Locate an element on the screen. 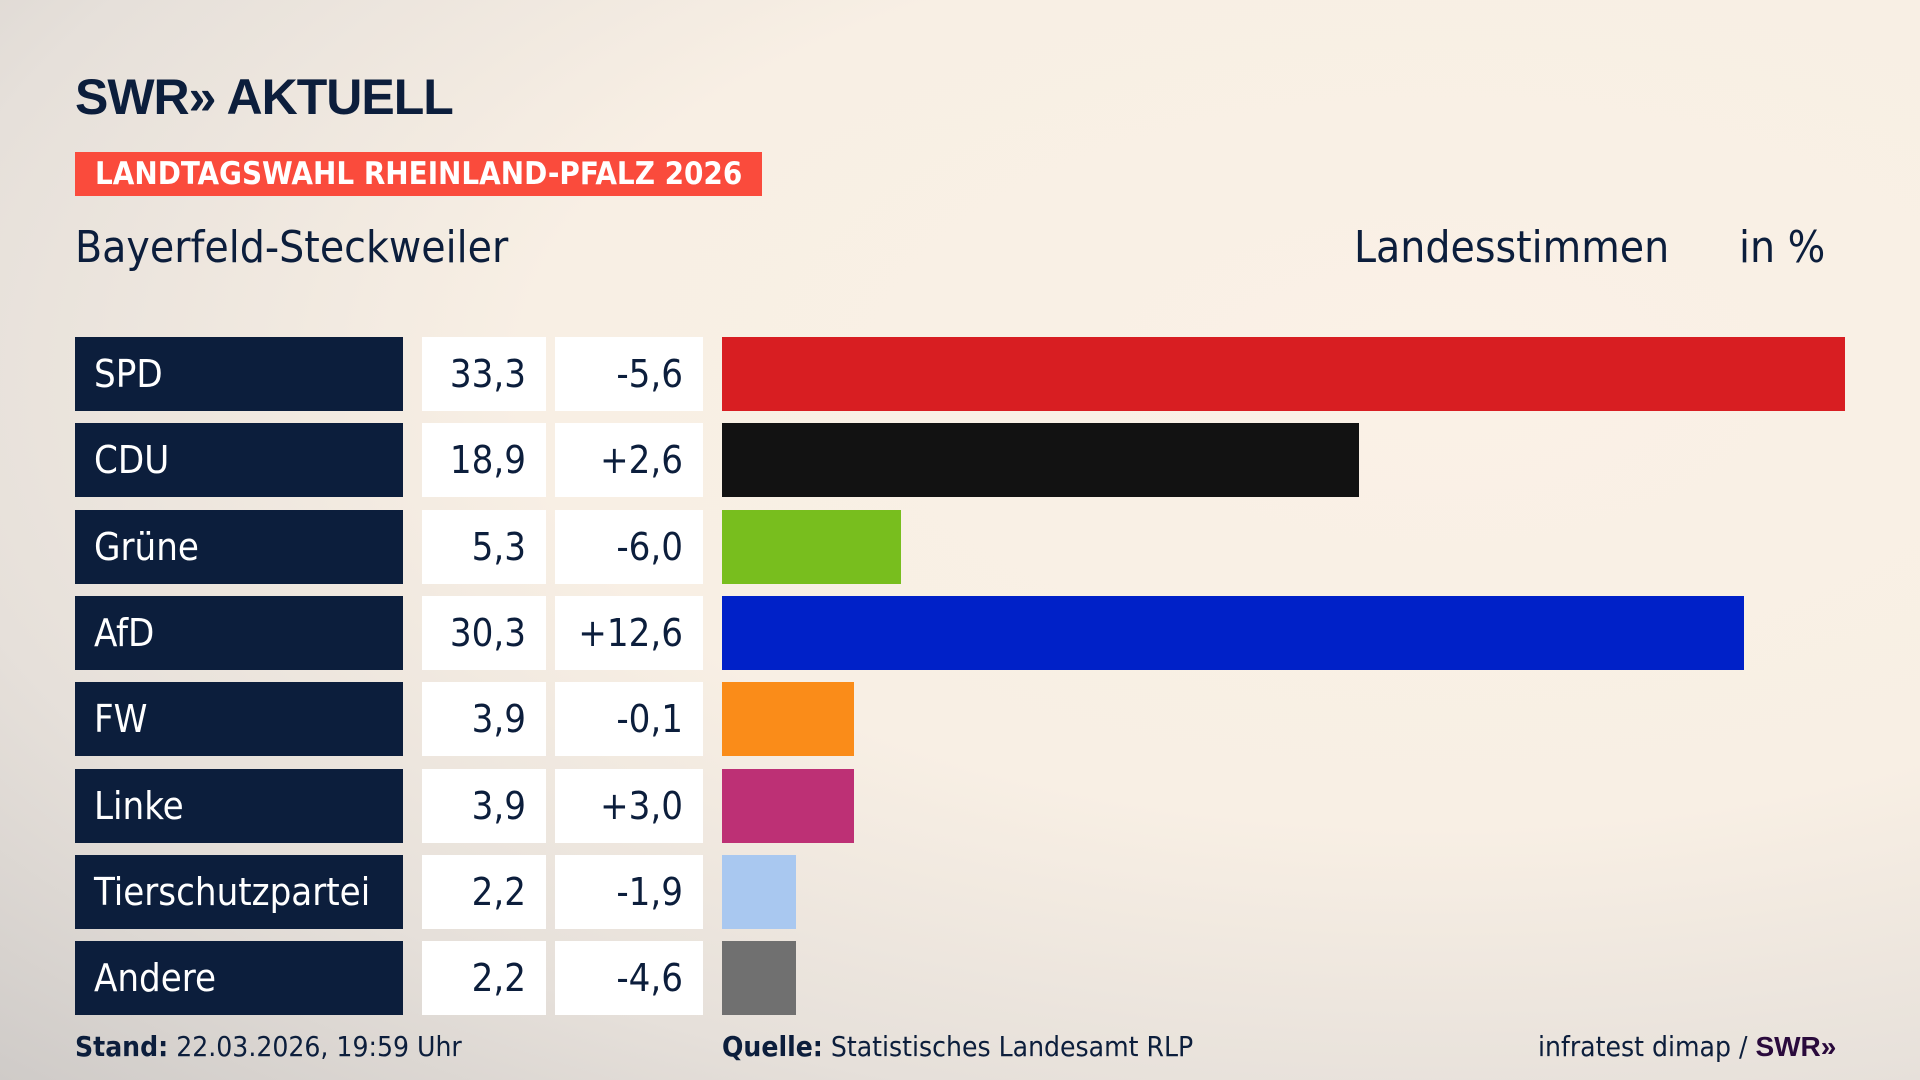  party-change: +2,6 is located at coordinates (629, 460).